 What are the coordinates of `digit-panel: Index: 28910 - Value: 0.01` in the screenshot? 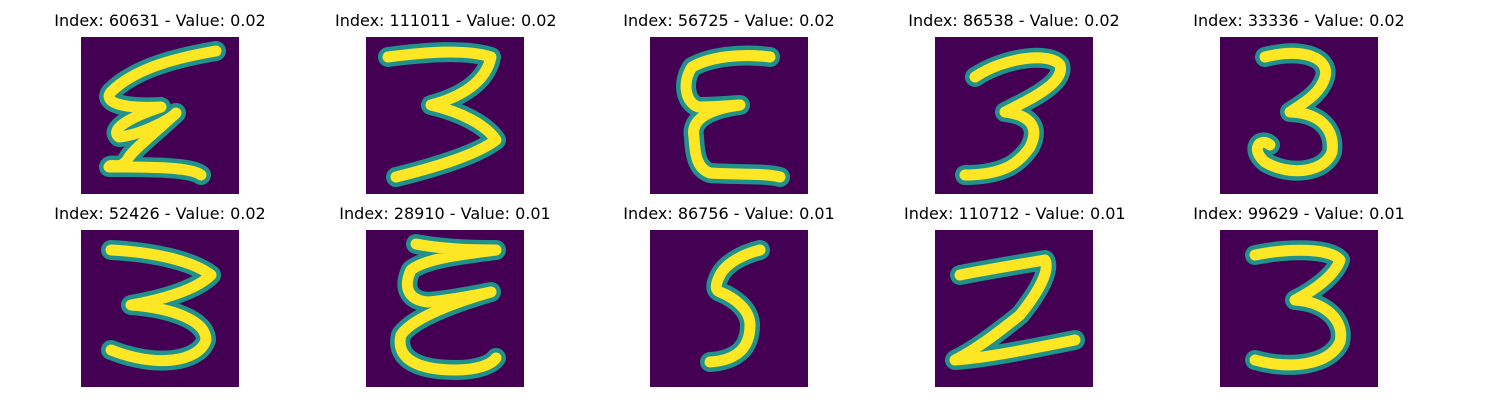 It's located at (445, 295).